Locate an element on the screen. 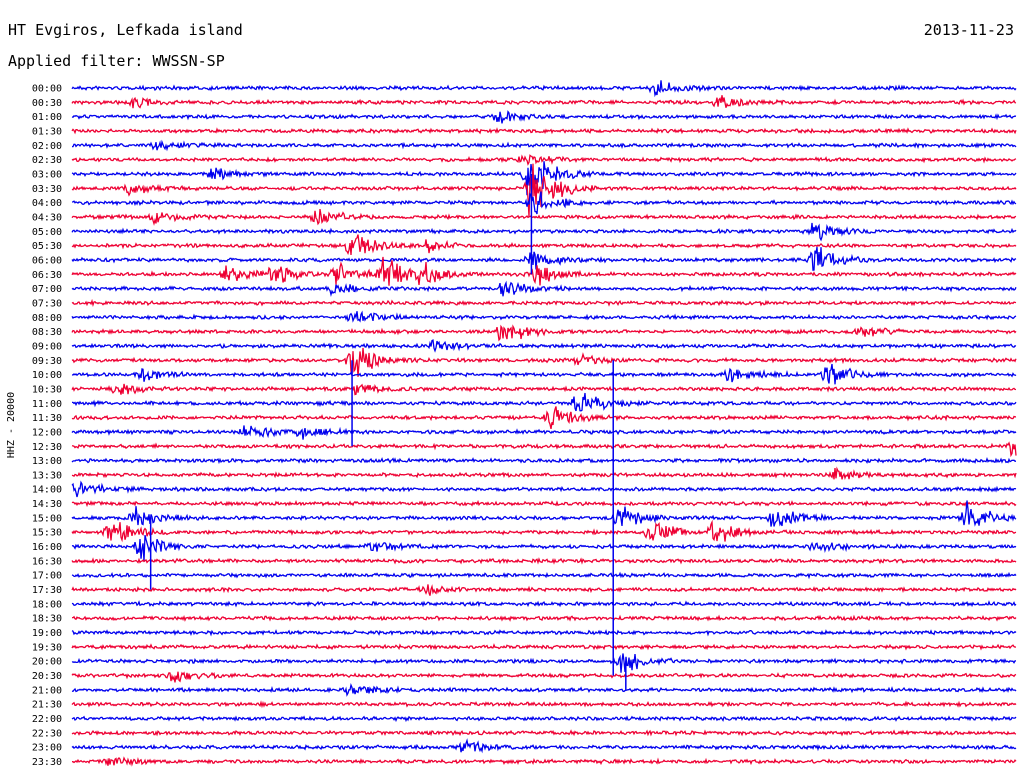 This screenshot has width=1024, height=780. time-tick-label: 17:00 is located at coordinates (47, 576).